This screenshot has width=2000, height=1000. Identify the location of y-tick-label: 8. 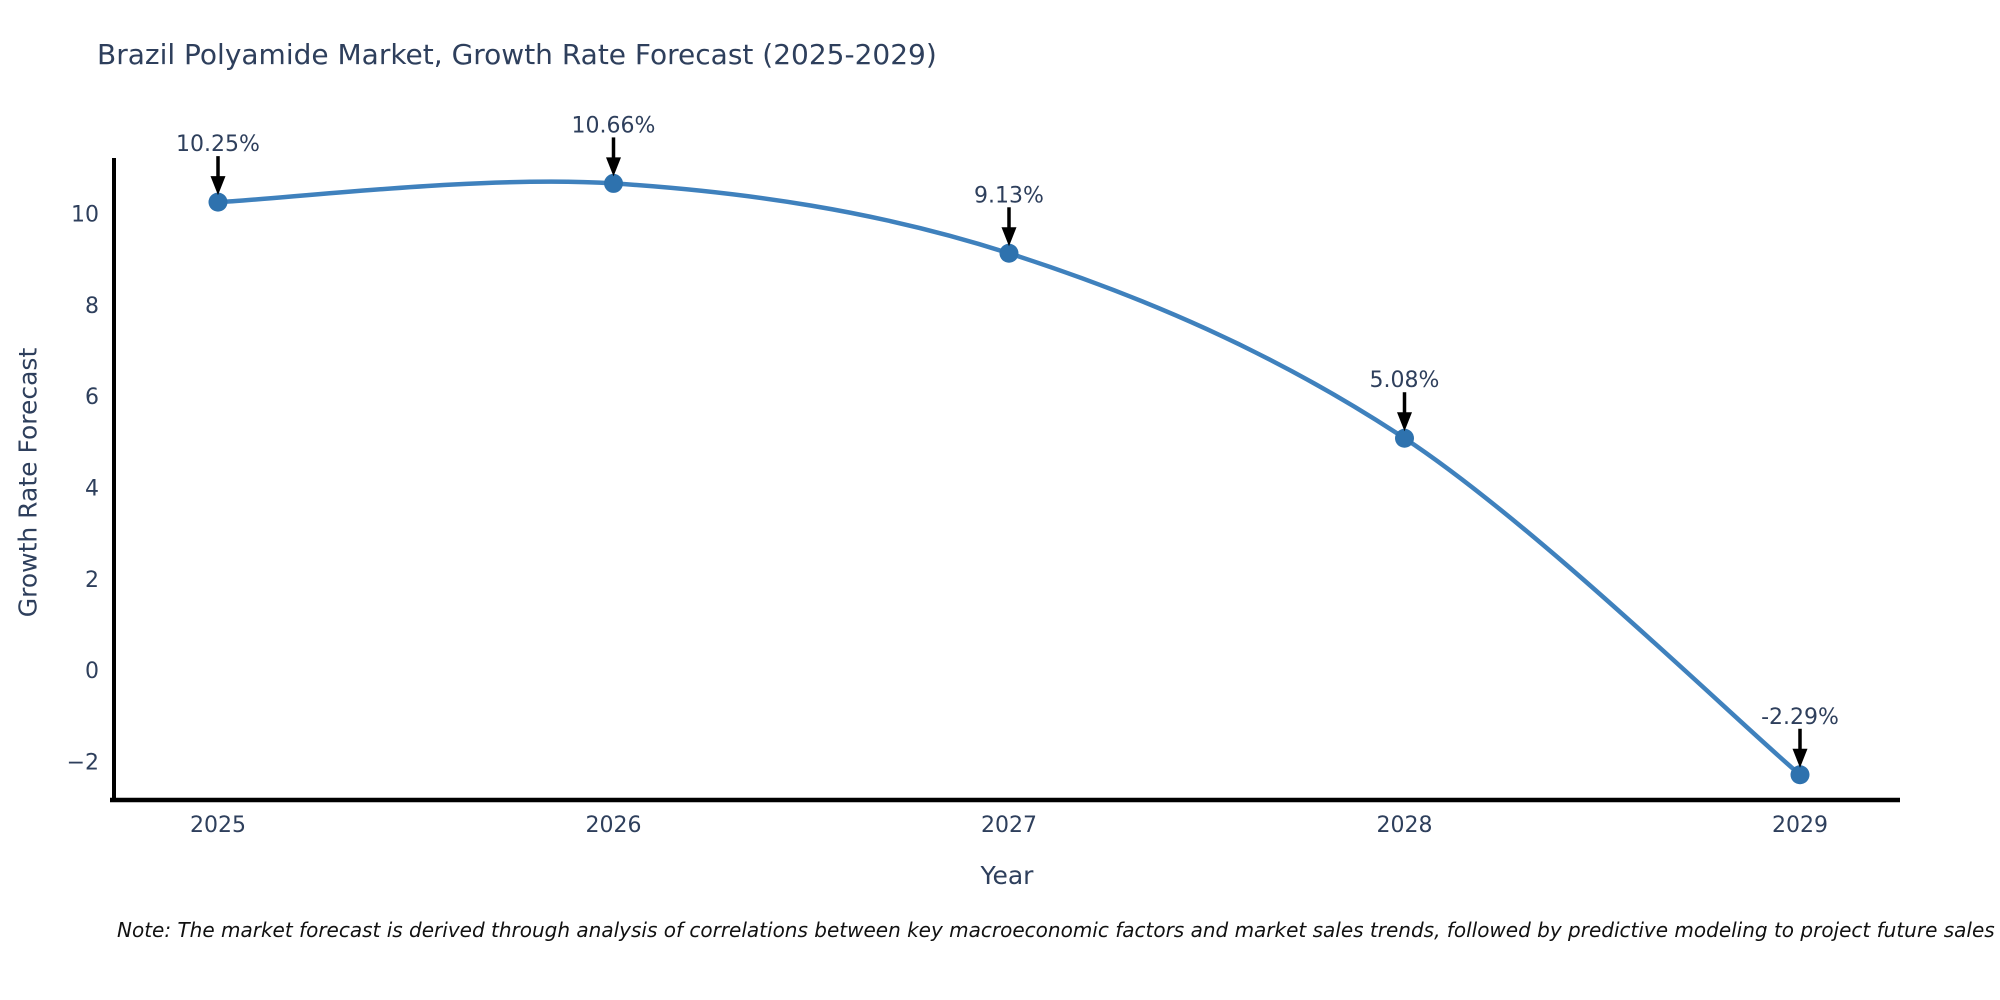
(92, 306).